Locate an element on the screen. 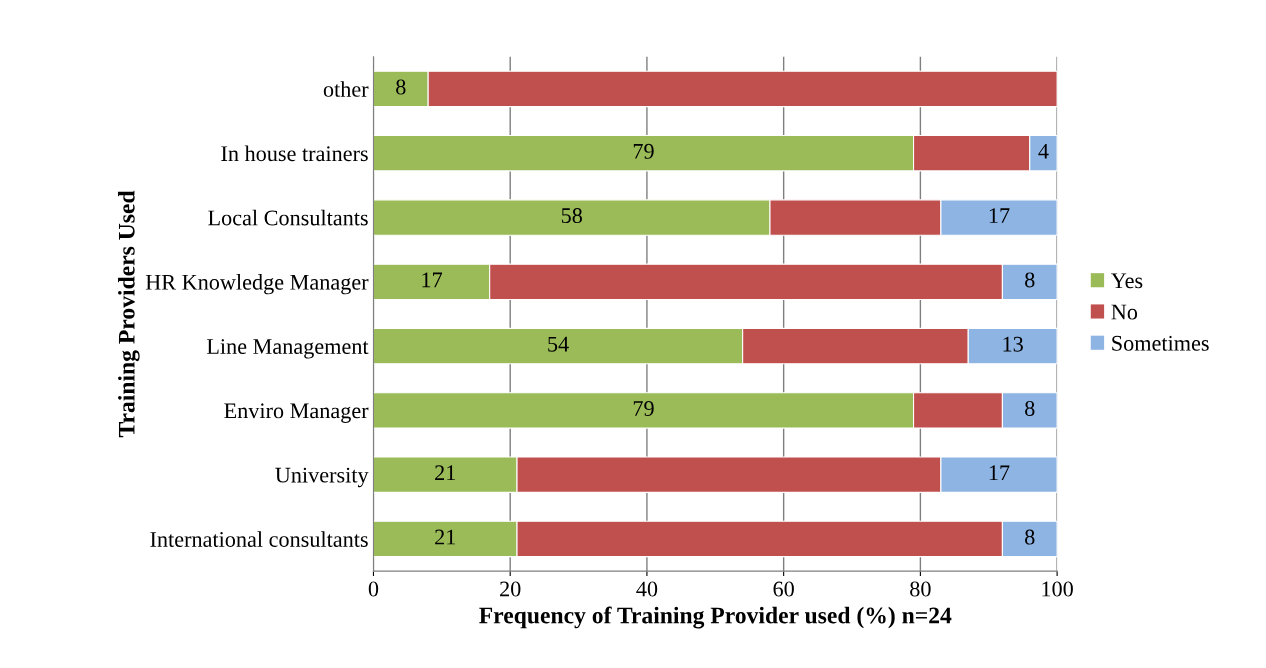 The height and width of the screenshot is (668, 1266). y-tick-label: other is located at coordinates (346, 89).